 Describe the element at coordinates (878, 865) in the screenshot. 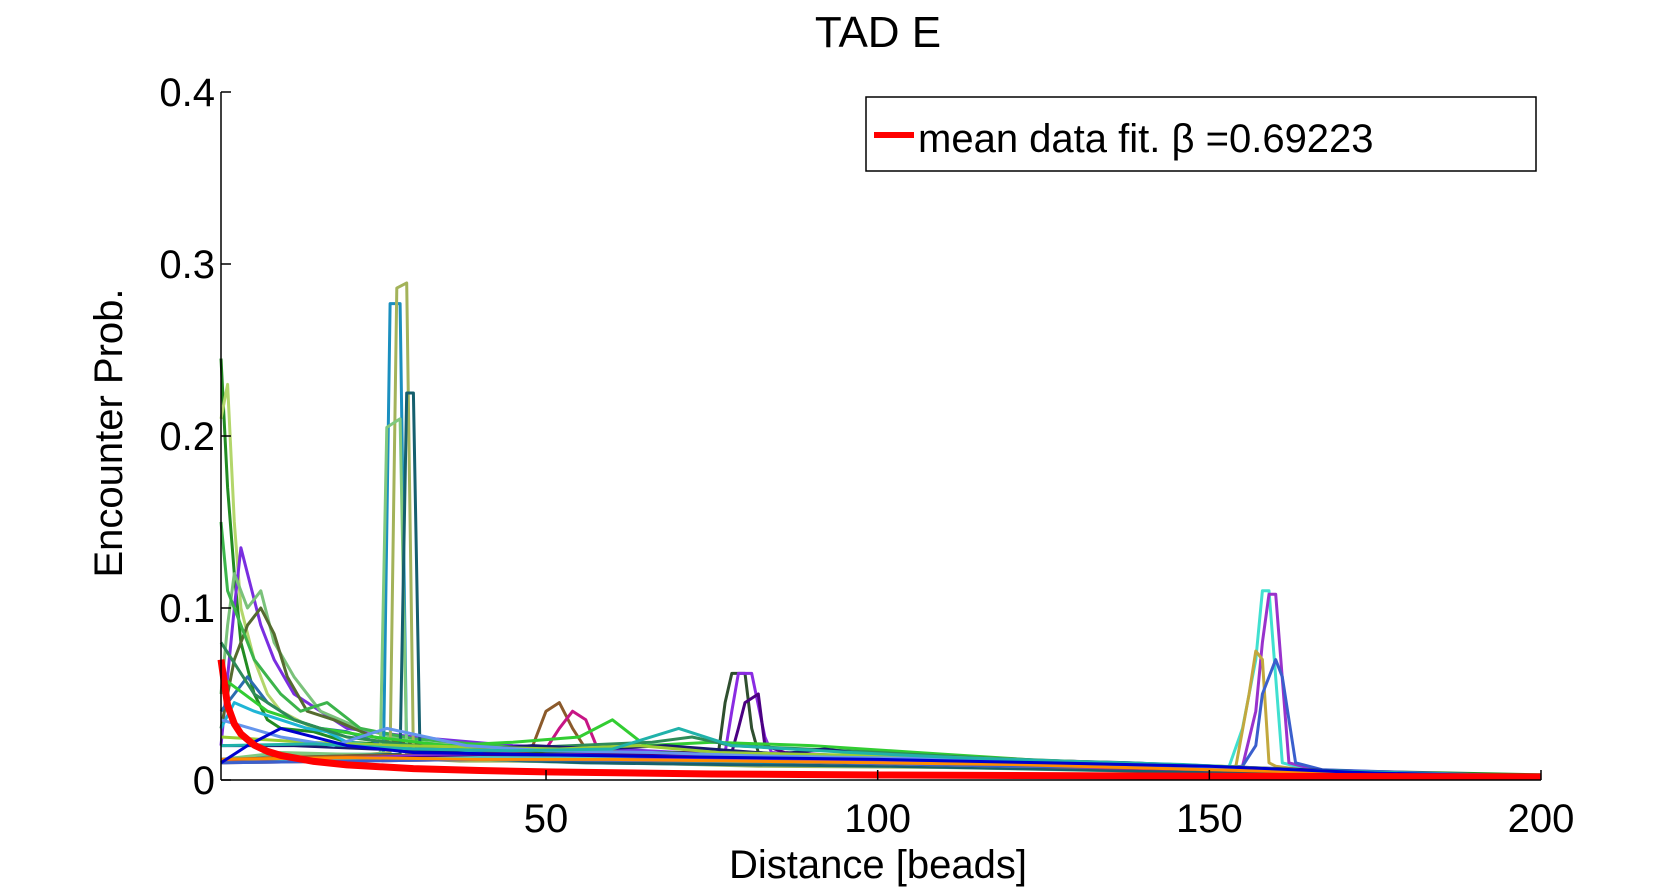

I see `x-axis-label: Distance [beads]` at that location.